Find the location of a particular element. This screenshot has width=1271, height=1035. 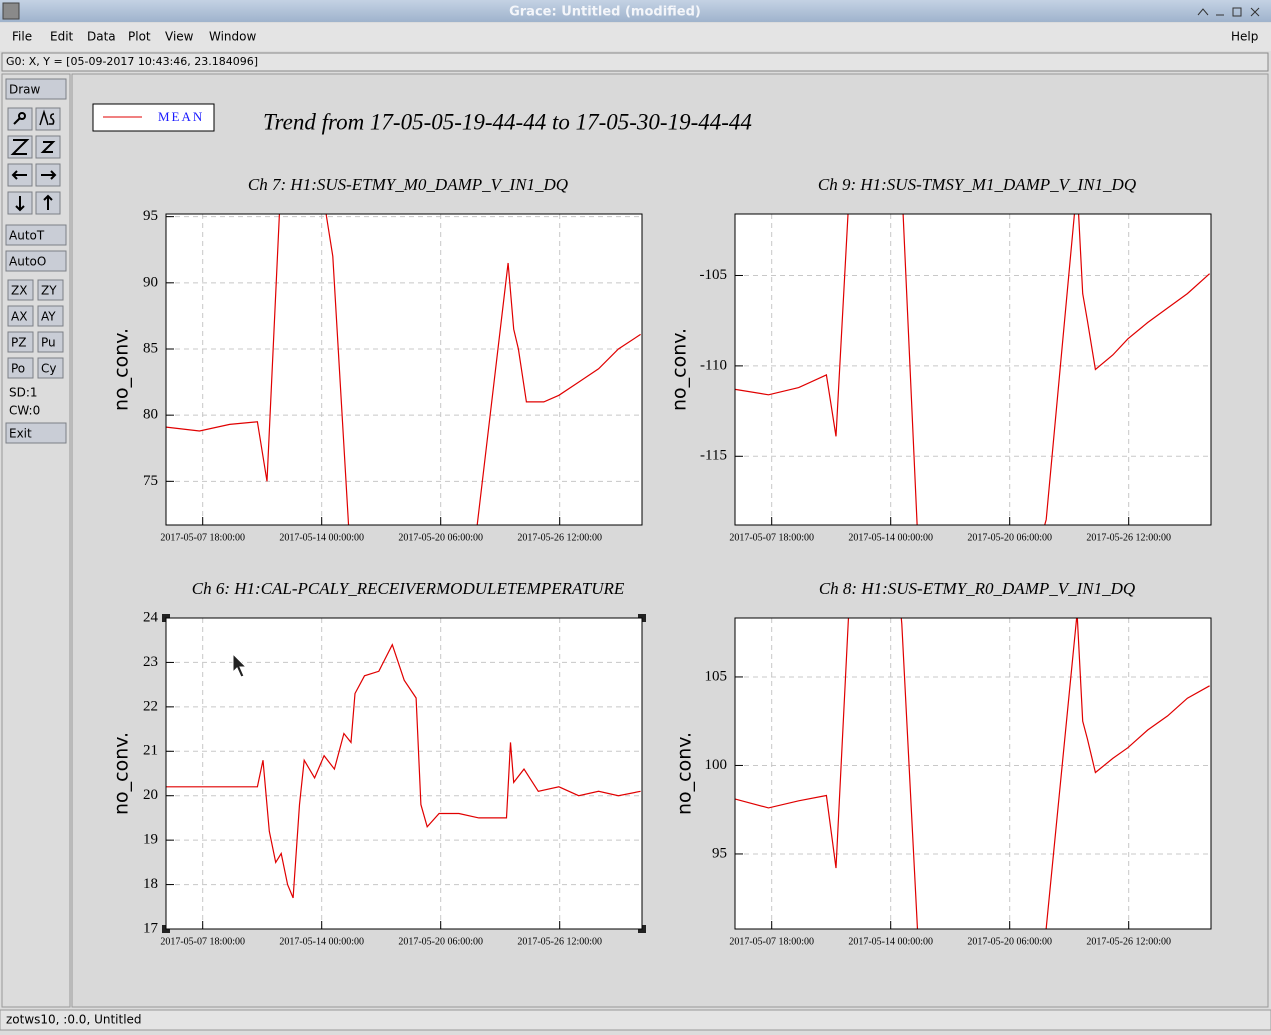

exit-button-label: Exit is located at coordinates (20, 434).